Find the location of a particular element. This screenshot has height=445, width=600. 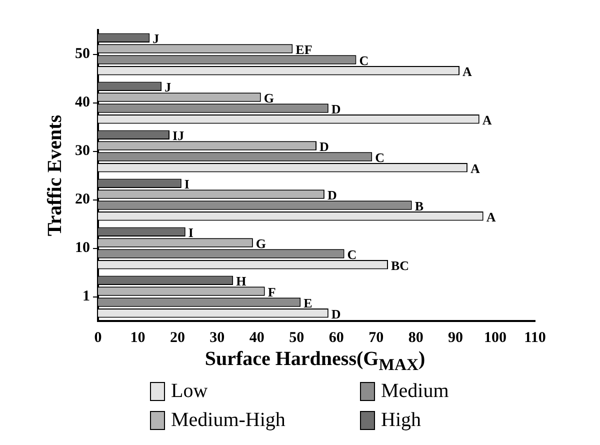

x-tick-label: 40 is located at coordinates (256, 338).